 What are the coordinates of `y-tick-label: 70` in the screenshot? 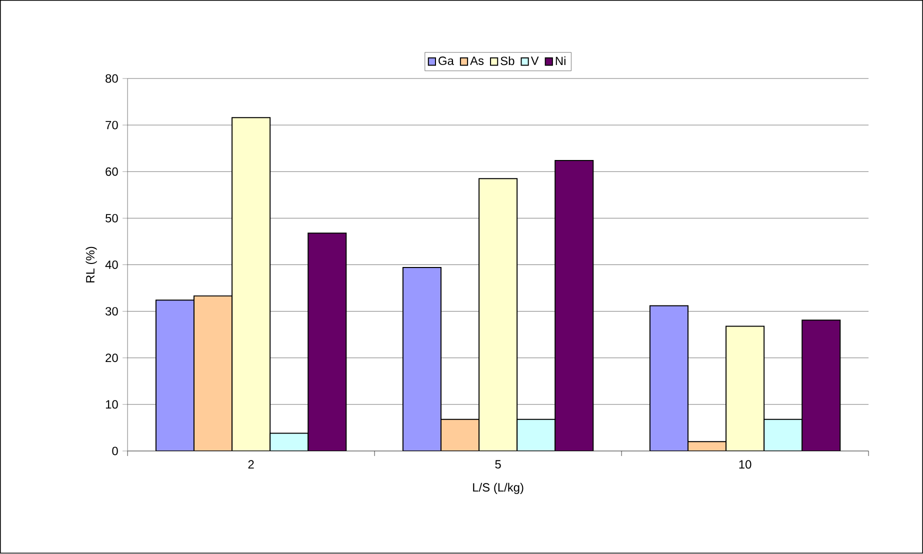 It's located at (112, 125).